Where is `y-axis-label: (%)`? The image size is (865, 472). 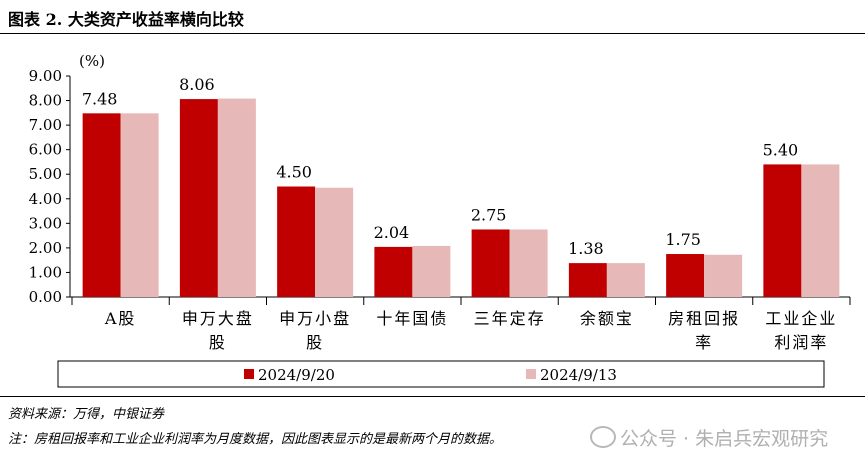
y-axis-label: (%) is located at coordinates (92, 61).